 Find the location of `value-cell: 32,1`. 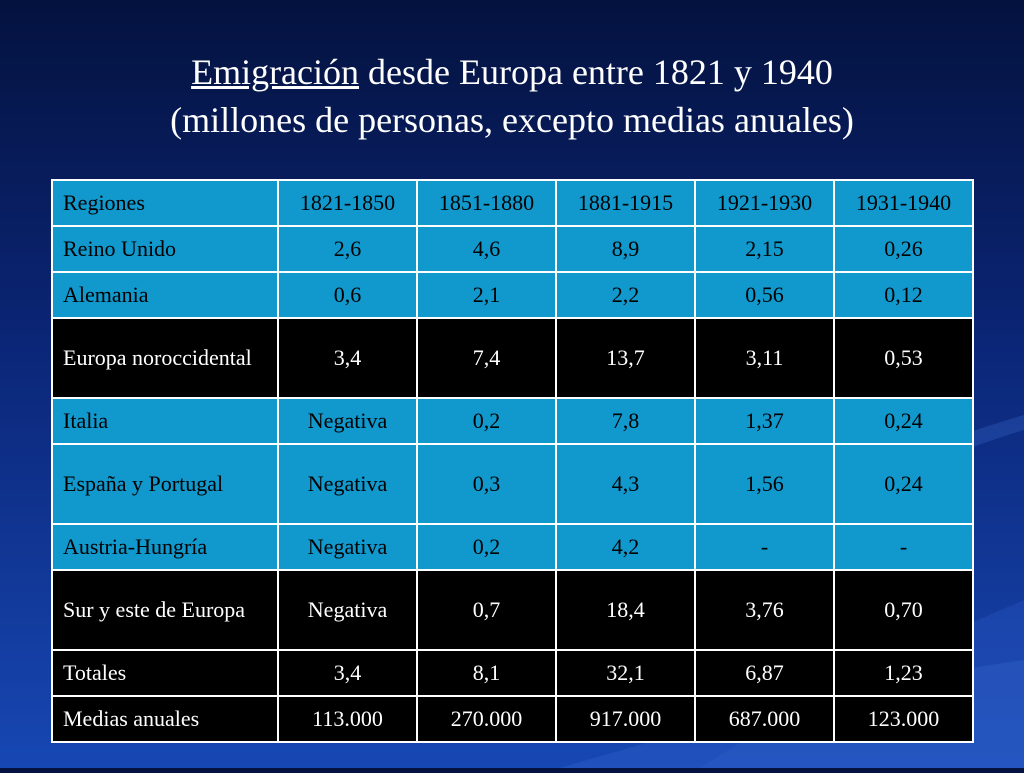

value-cell: 32,1 is located at coordinates (625, 673).